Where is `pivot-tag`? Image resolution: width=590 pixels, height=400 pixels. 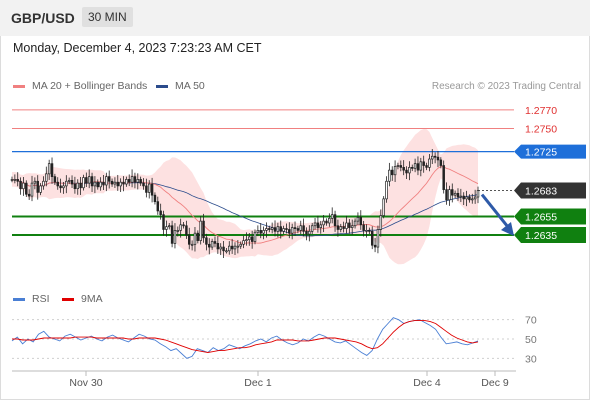 pivot-tag is located at coordinates (550, 151).